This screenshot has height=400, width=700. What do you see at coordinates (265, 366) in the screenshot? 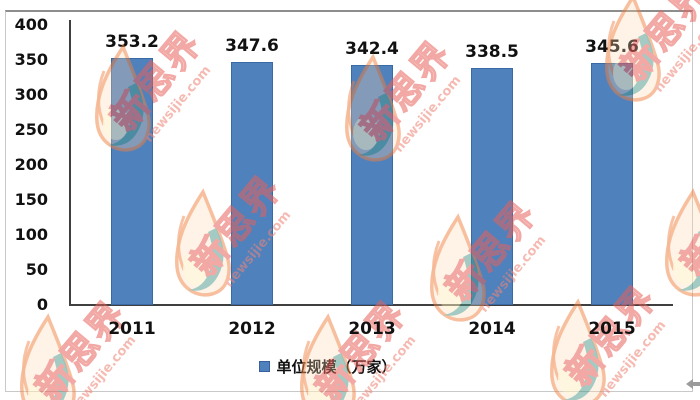
I see `legend-swatch-icon` at bounding box center [265, 366].